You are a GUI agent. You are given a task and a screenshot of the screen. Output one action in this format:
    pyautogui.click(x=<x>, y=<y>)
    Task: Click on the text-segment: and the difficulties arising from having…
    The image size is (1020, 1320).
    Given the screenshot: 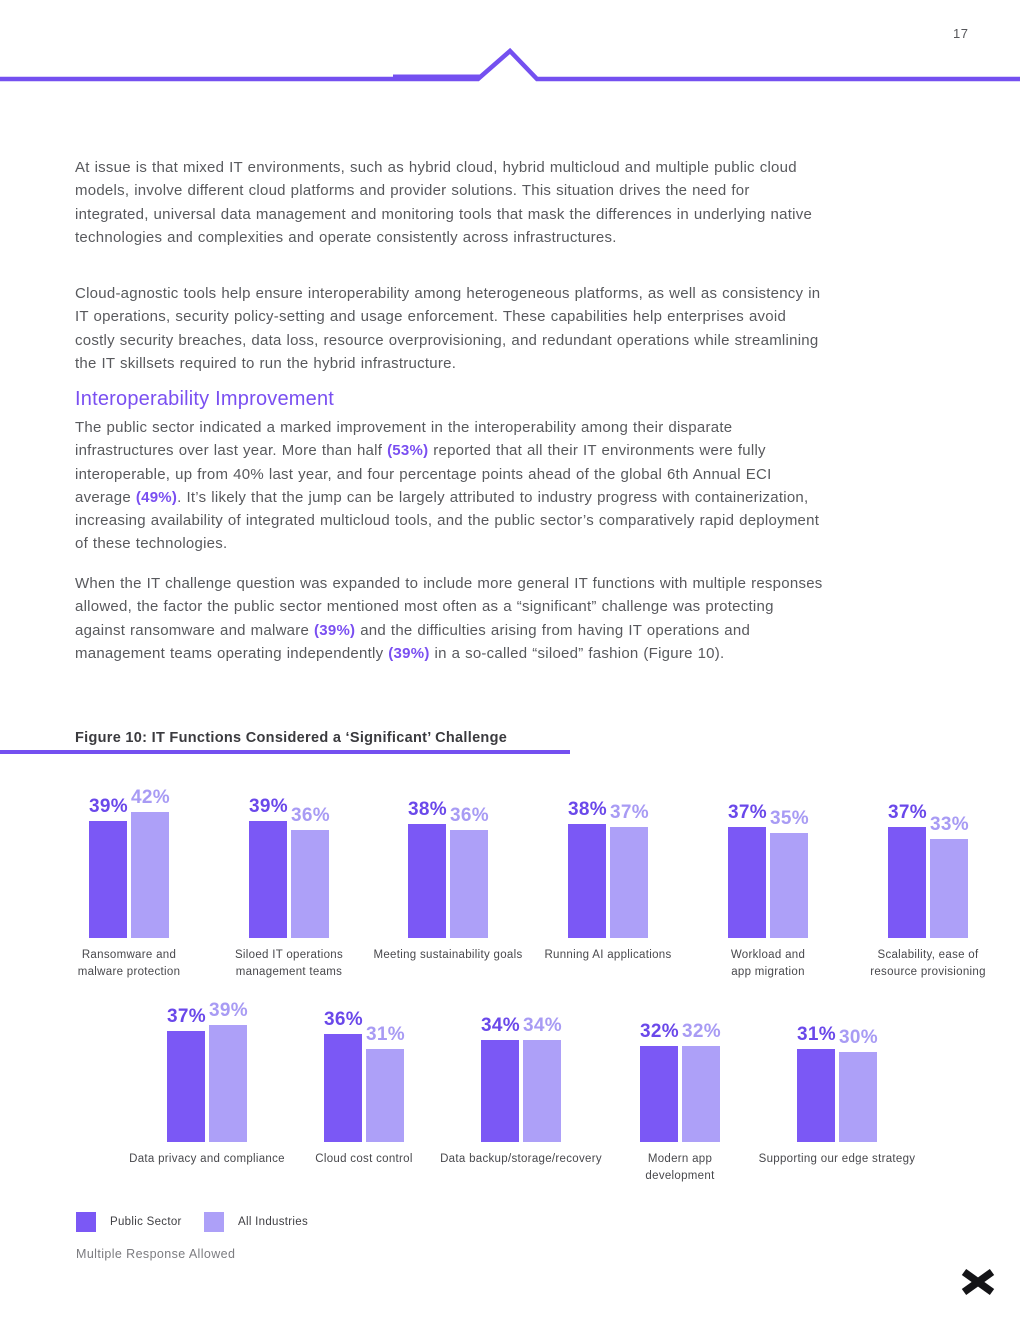 What is the action you would take?
    pyautogui.click(x=413, y=641)
    